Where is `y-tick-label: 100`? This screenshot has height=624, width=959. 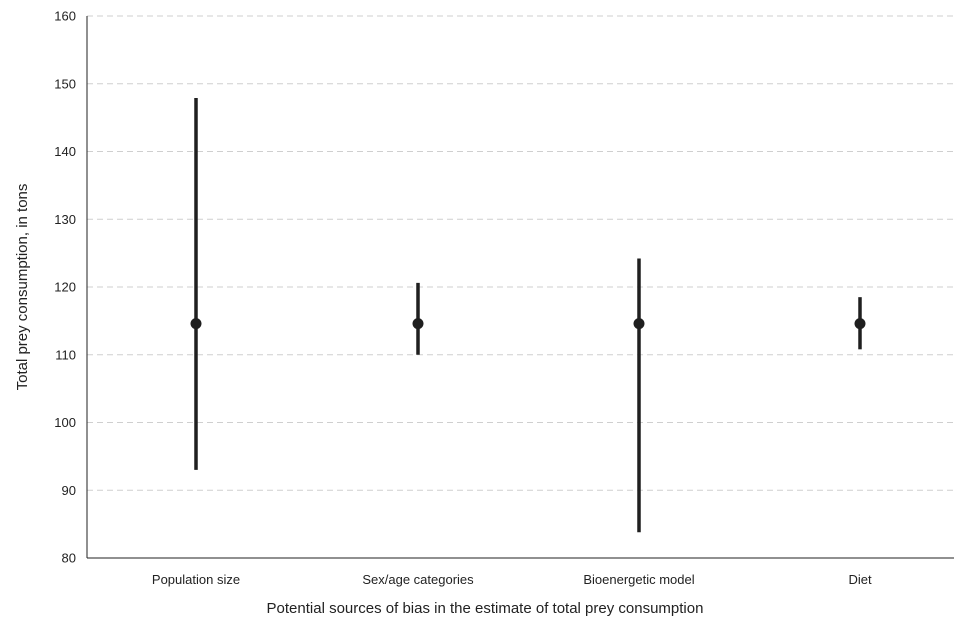 y-tick-label: 100 is located at coordinates (65, 422).